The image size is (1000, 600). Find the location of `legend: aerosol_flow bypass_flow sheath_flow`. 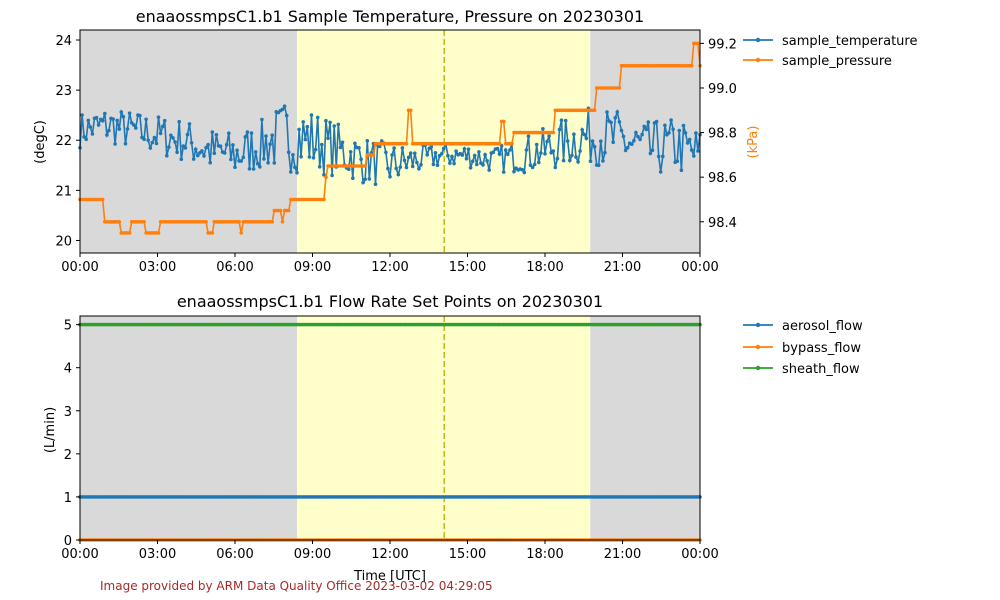

legend: aerosol_flow bypass_flow sheath_flow is located at coordinates (803, 348).